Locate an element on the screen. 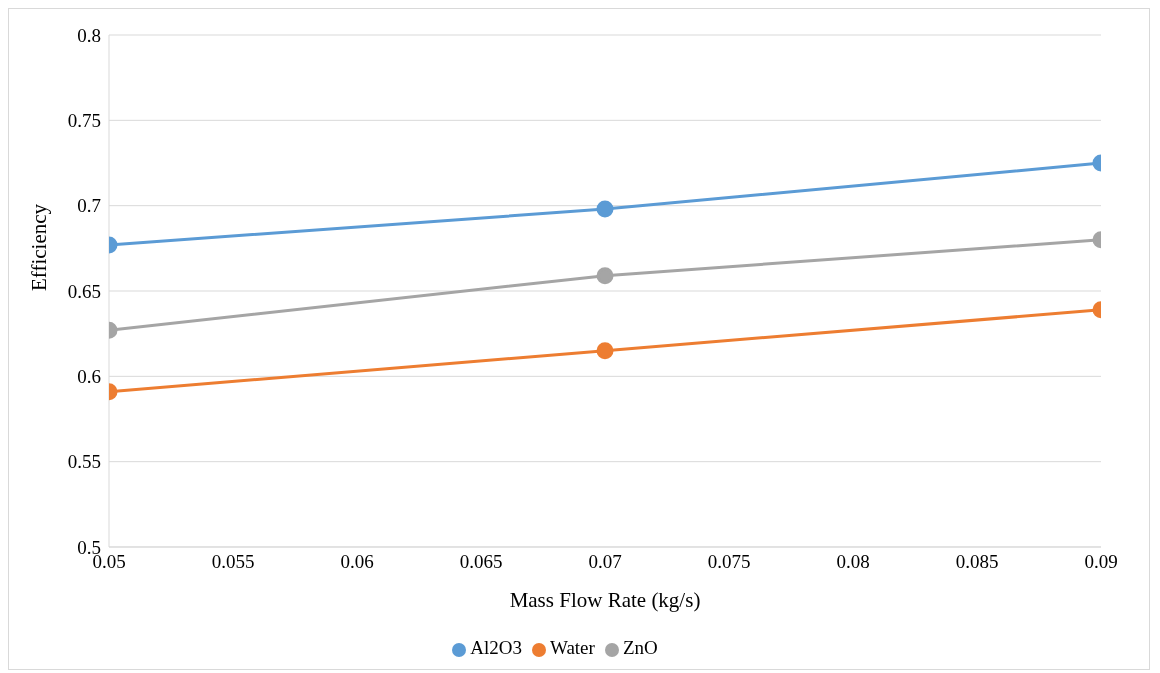 The height and width of the screenshot is (673, 1160). x-tick-label: 0.09 is located at coordinates (1101, 562).